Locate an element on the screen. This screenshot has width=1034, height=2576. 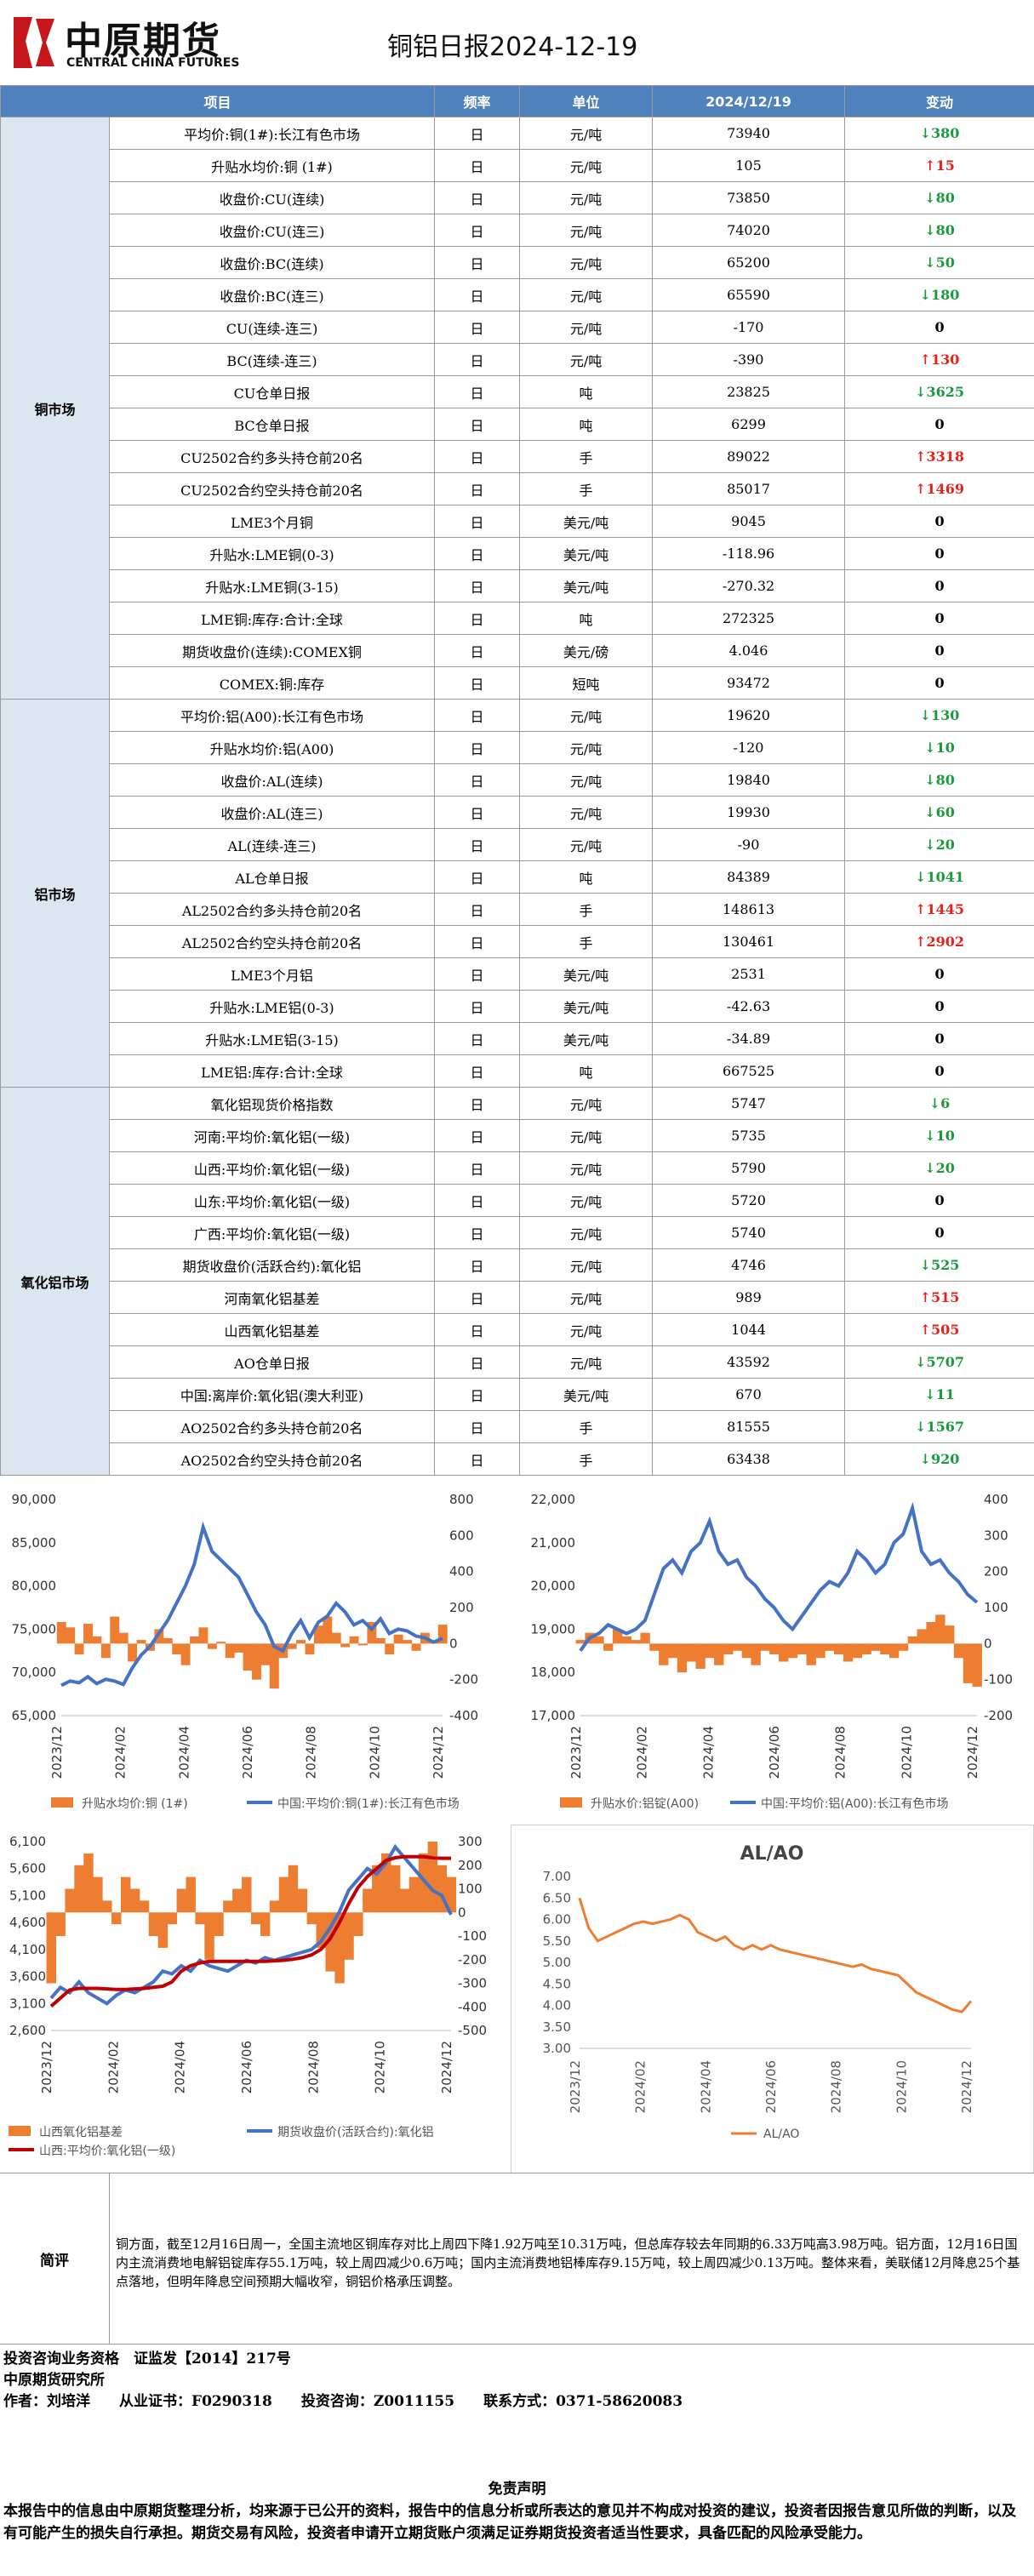
item-name-cell: 河南氧化铝基差 is located at coordinates (272, 1297).